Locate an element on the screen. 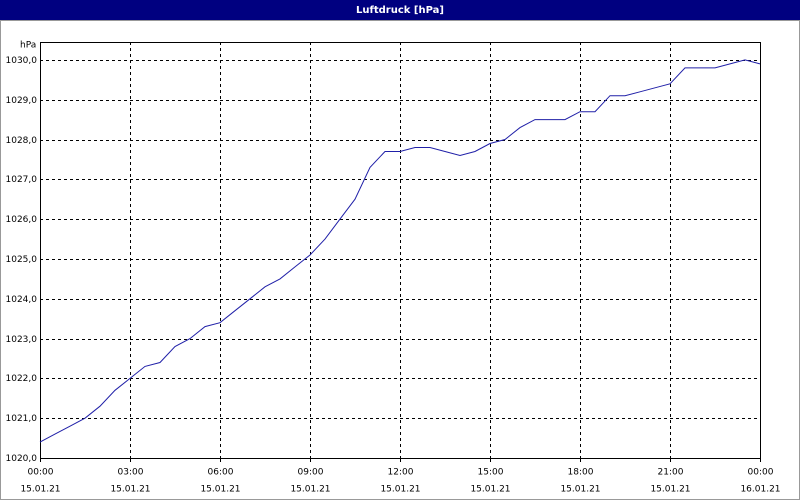 The image size is (800, 500). y-tick-label: 1022,0 is located at coordinates (22, 379).